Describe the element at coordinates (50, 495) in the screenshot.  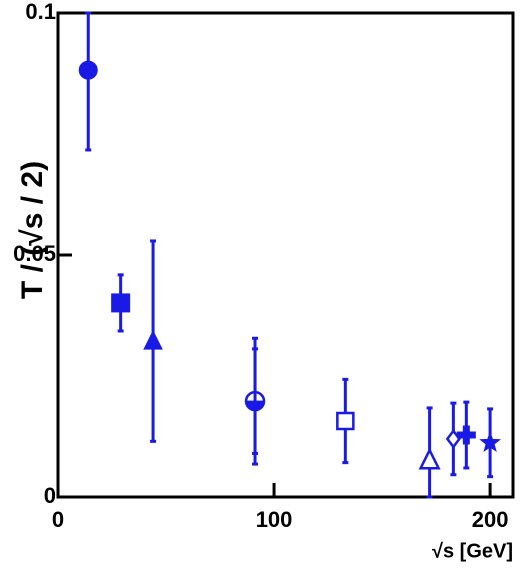
I see `y-tick-label: 0` at that location.